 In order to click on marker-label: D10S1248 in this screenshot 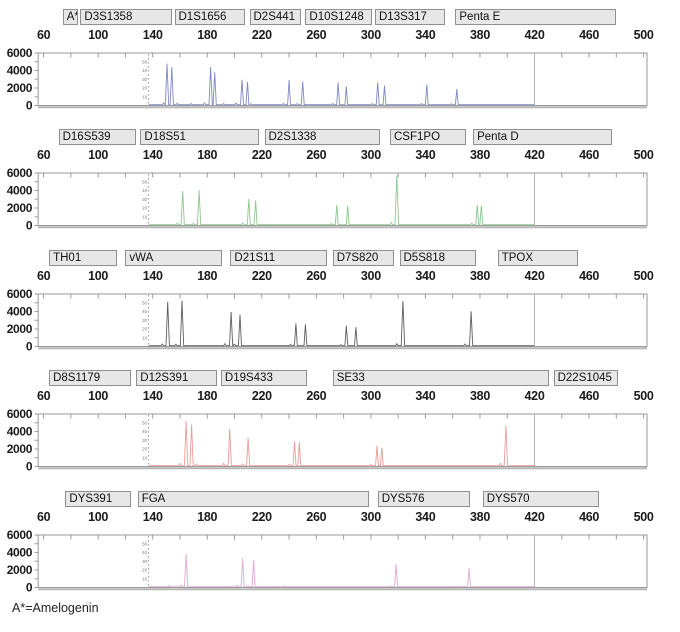, I will do `click(339, 17)`.